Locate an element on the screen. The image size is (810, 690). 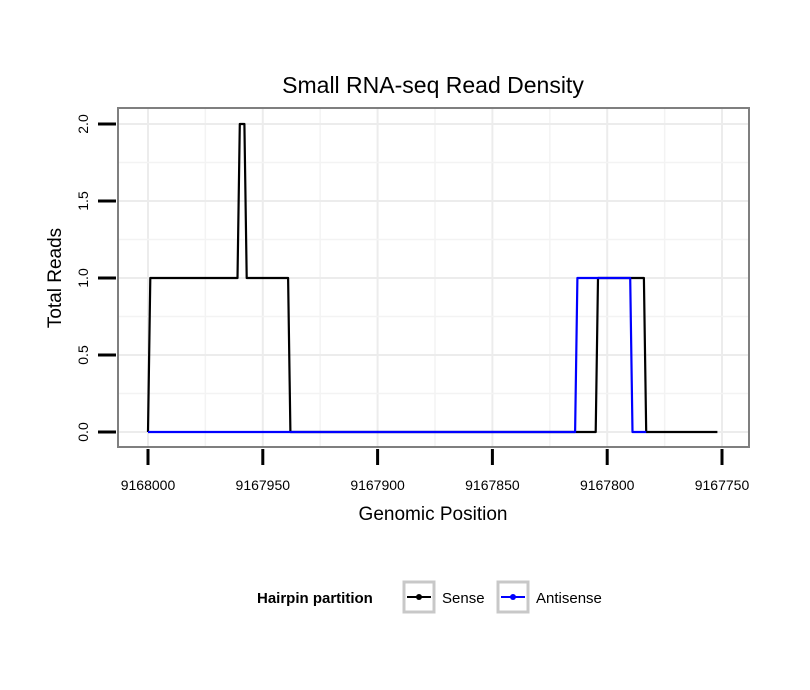
y-tick-label: 0.5 is located at coordinates (83, 355).